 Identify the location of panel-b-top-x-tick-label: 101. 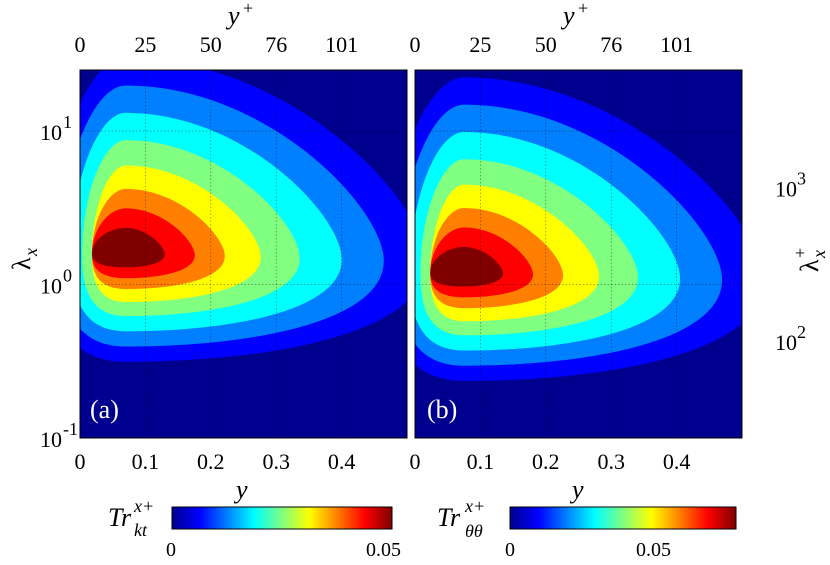
(676, 44).